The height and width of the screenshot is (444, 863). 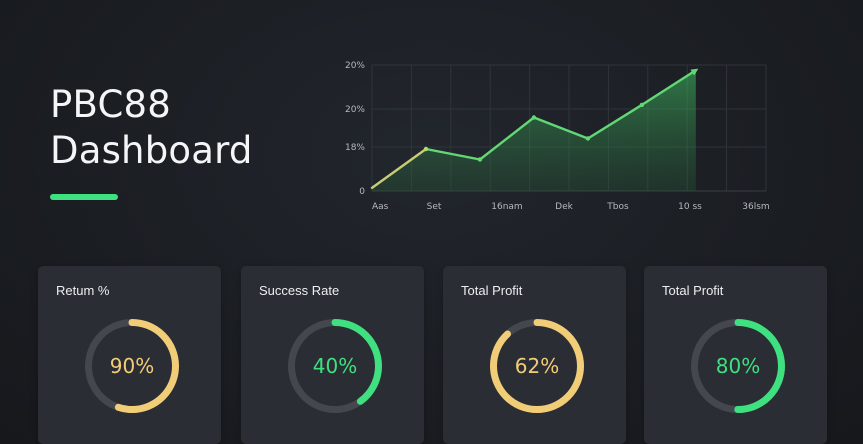 I want to click on ring-gauge: 62%, so click(x=537, y=366).